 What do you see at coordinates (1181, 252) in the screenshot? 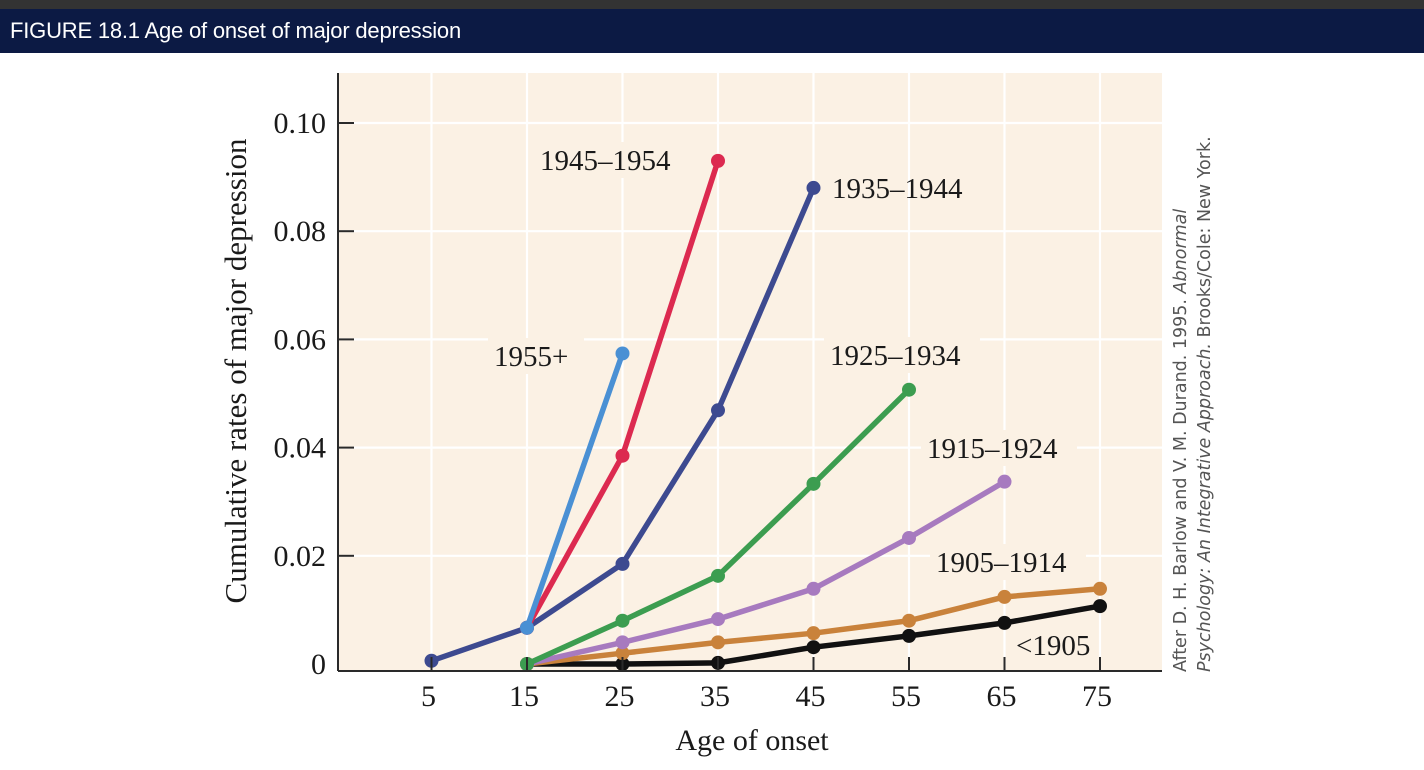
I see `credit-italic-1: Abnormal` at bounding box center [1181, 252].